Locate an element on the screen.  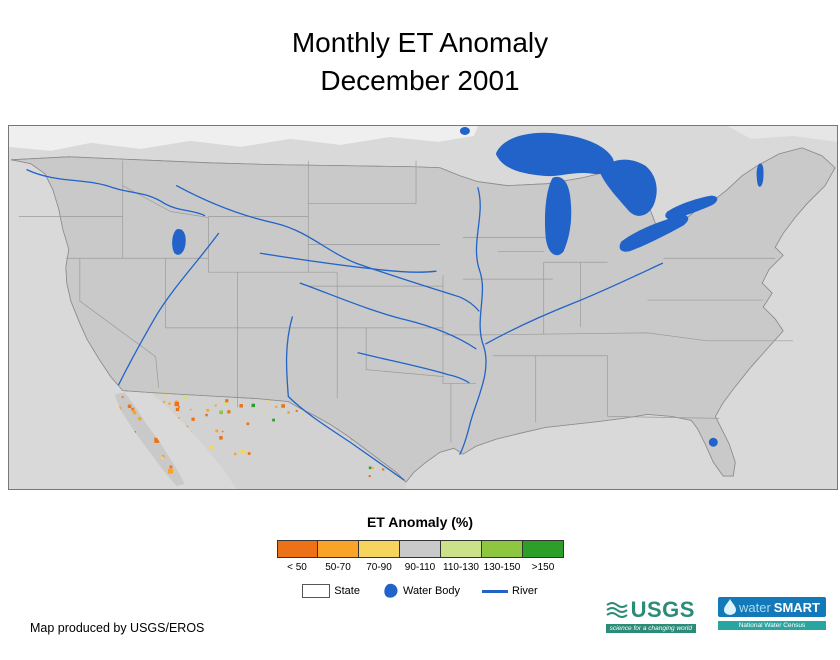
canada-area-east is located at coordinates (782, 134).